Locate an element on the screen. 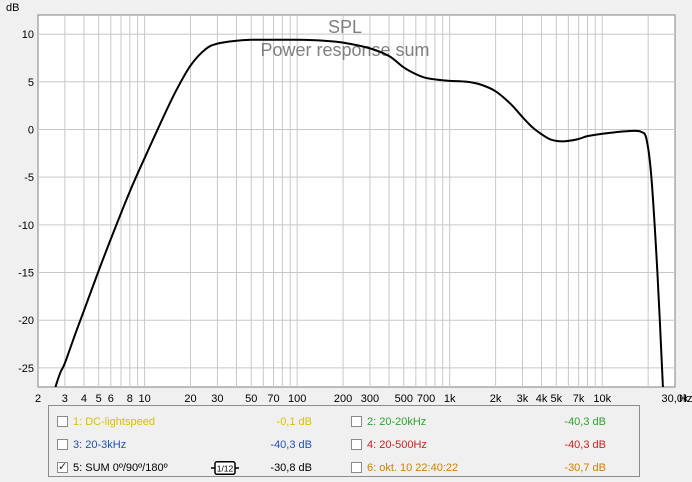  chart-title: SPL is located at coordinates (345, 27).